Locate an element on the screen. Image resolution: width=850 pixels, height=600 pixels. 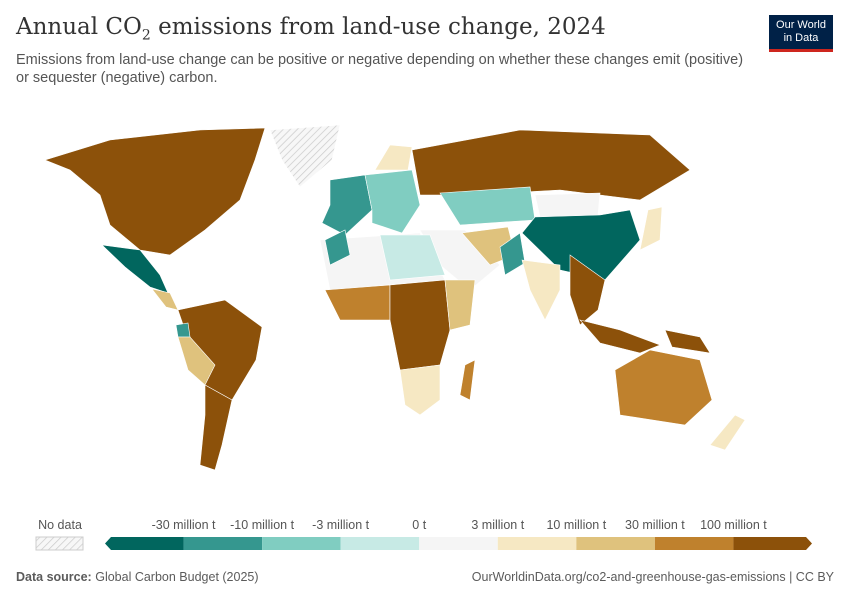
country-japan is located at coordinates (651, 228).